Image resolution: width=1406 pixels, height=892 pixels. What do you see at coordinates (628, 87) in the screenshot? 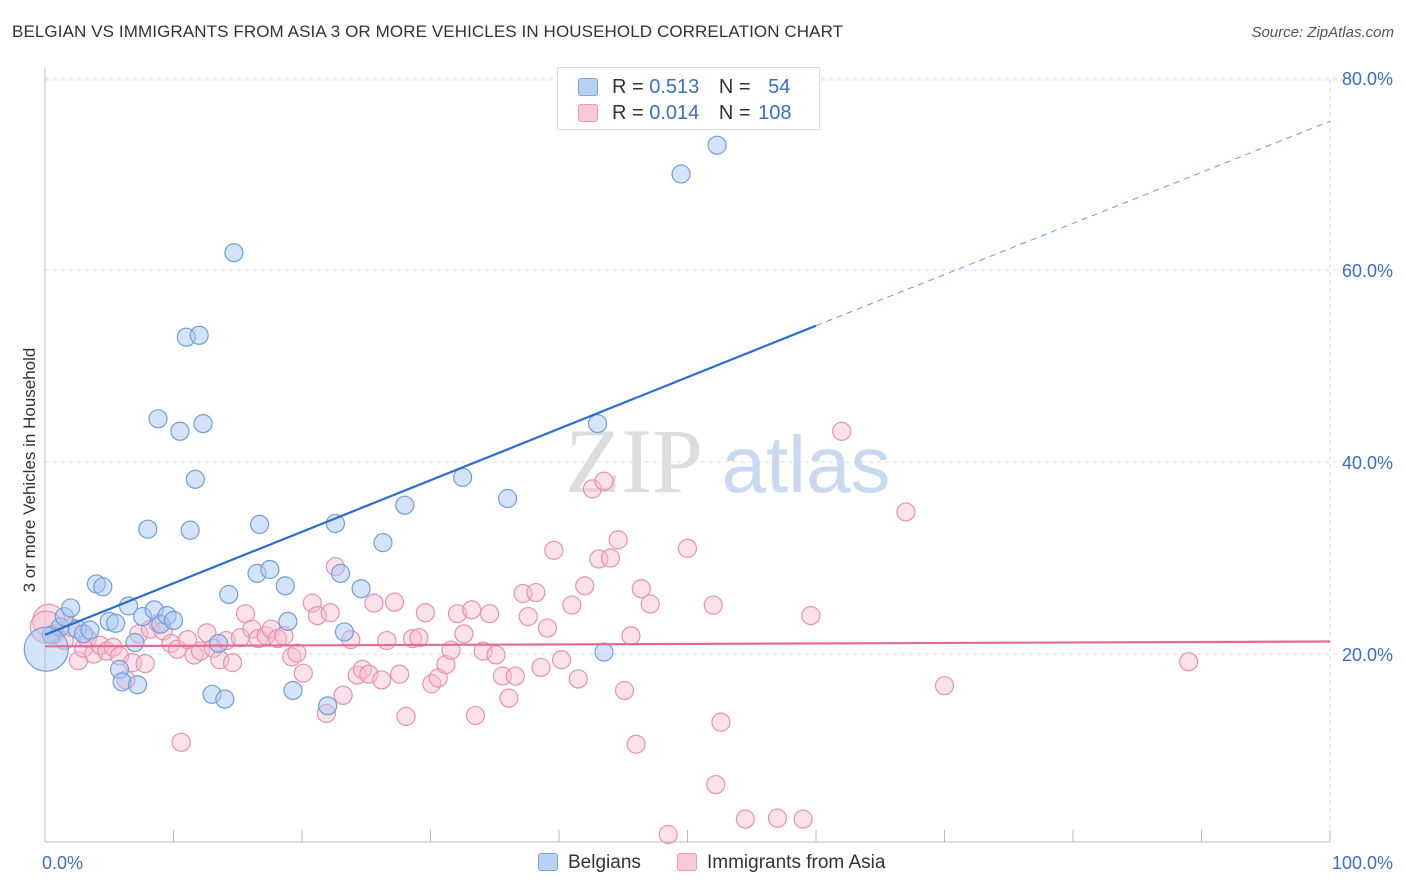
I see `r-label: R =` at bounding box center [628, 87].